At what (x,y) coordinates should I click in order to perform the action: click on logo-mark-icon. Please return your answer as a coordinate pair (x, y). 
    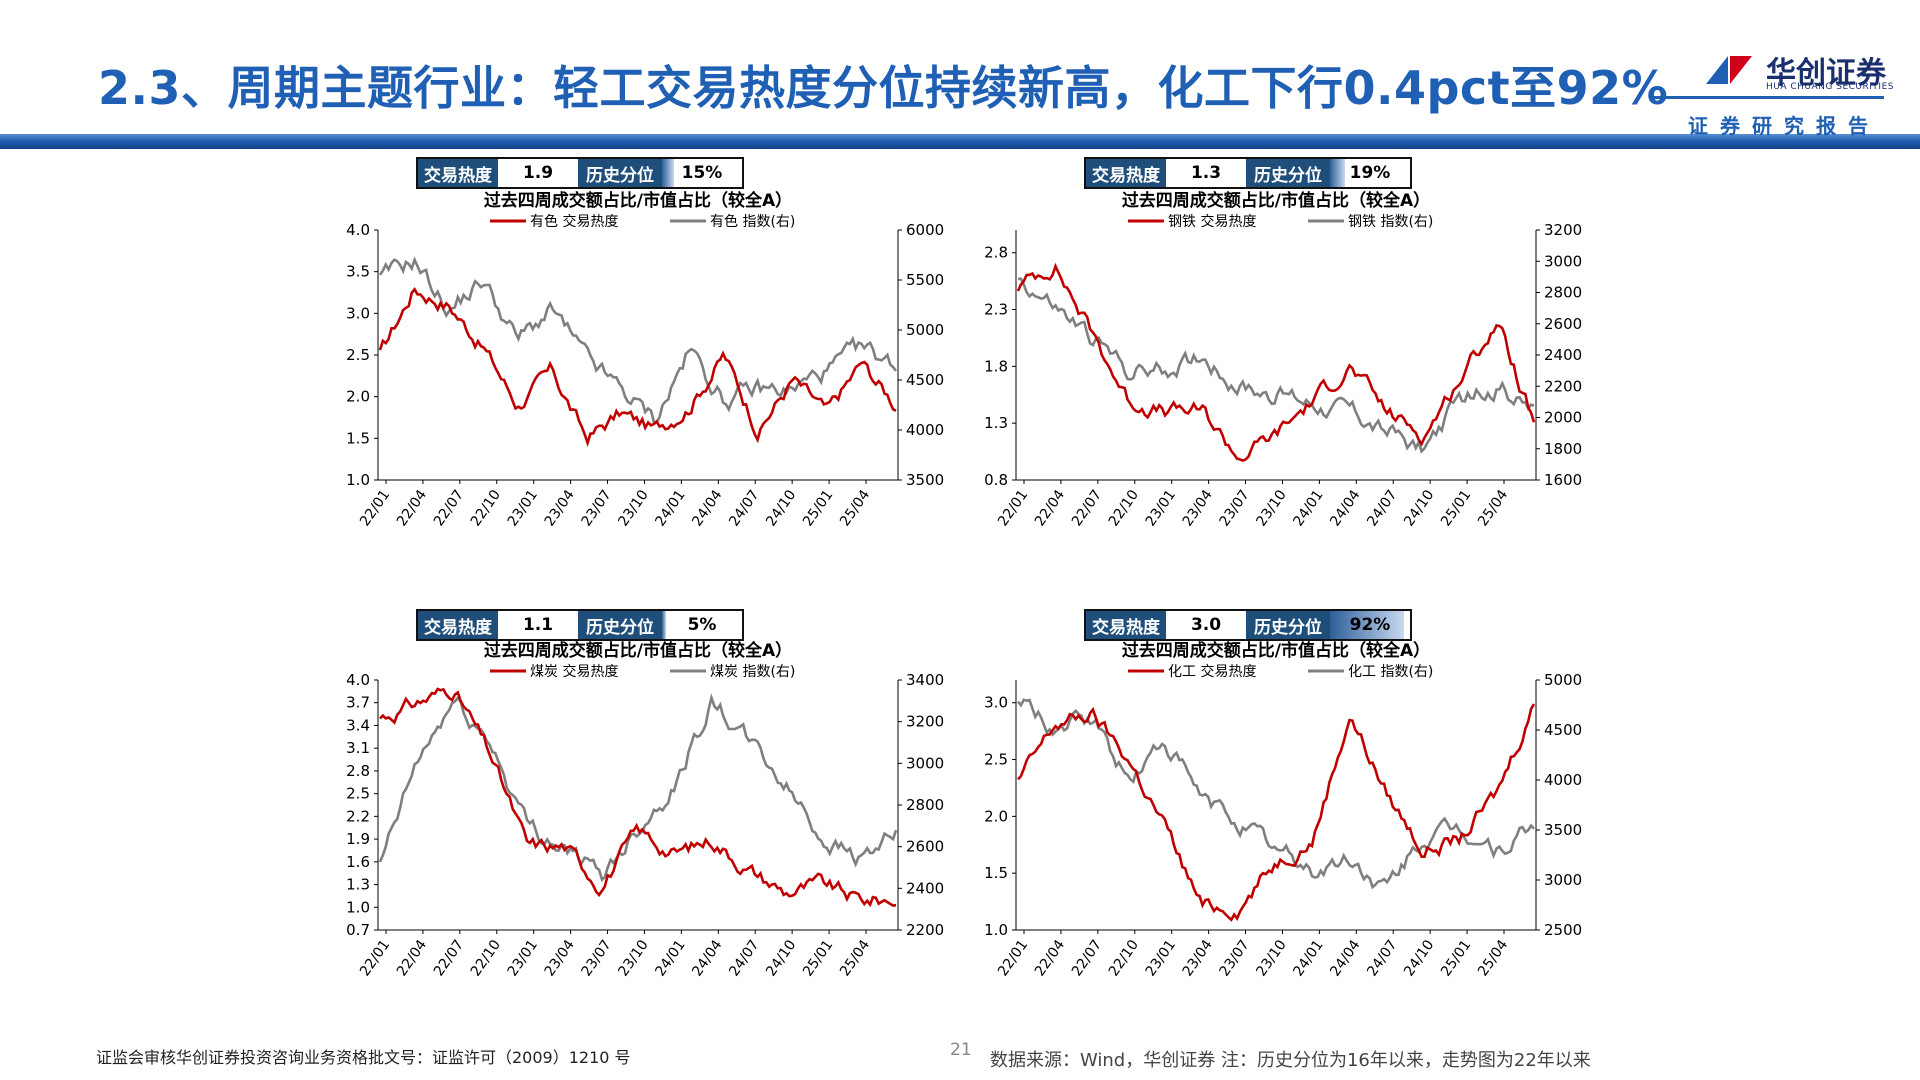
    Looking at the image, I should click on (1729, 70).